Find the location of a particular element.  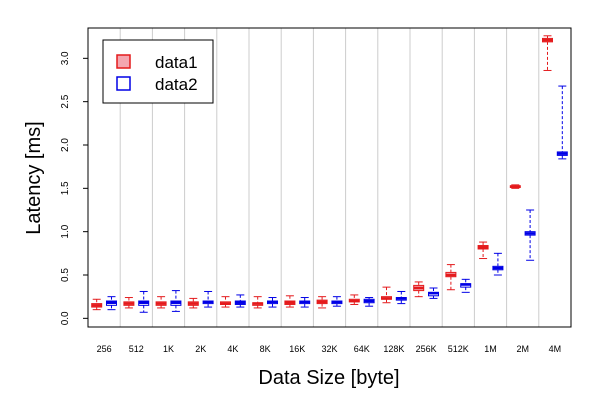

box-data2-256K is located at coordinates (434, 293).